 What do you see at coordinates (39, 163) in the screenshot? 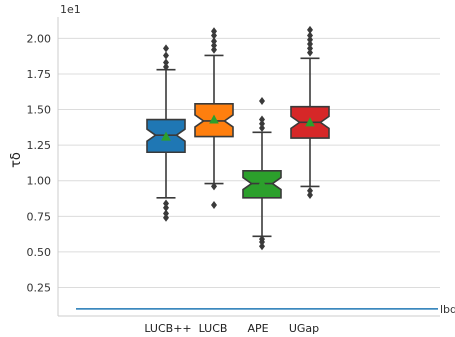
I see `y-tick-labels: 0.25 0.50 0.75 1.00 1.25 1.50 1.75 2.00` at bounding box center [39, 163].